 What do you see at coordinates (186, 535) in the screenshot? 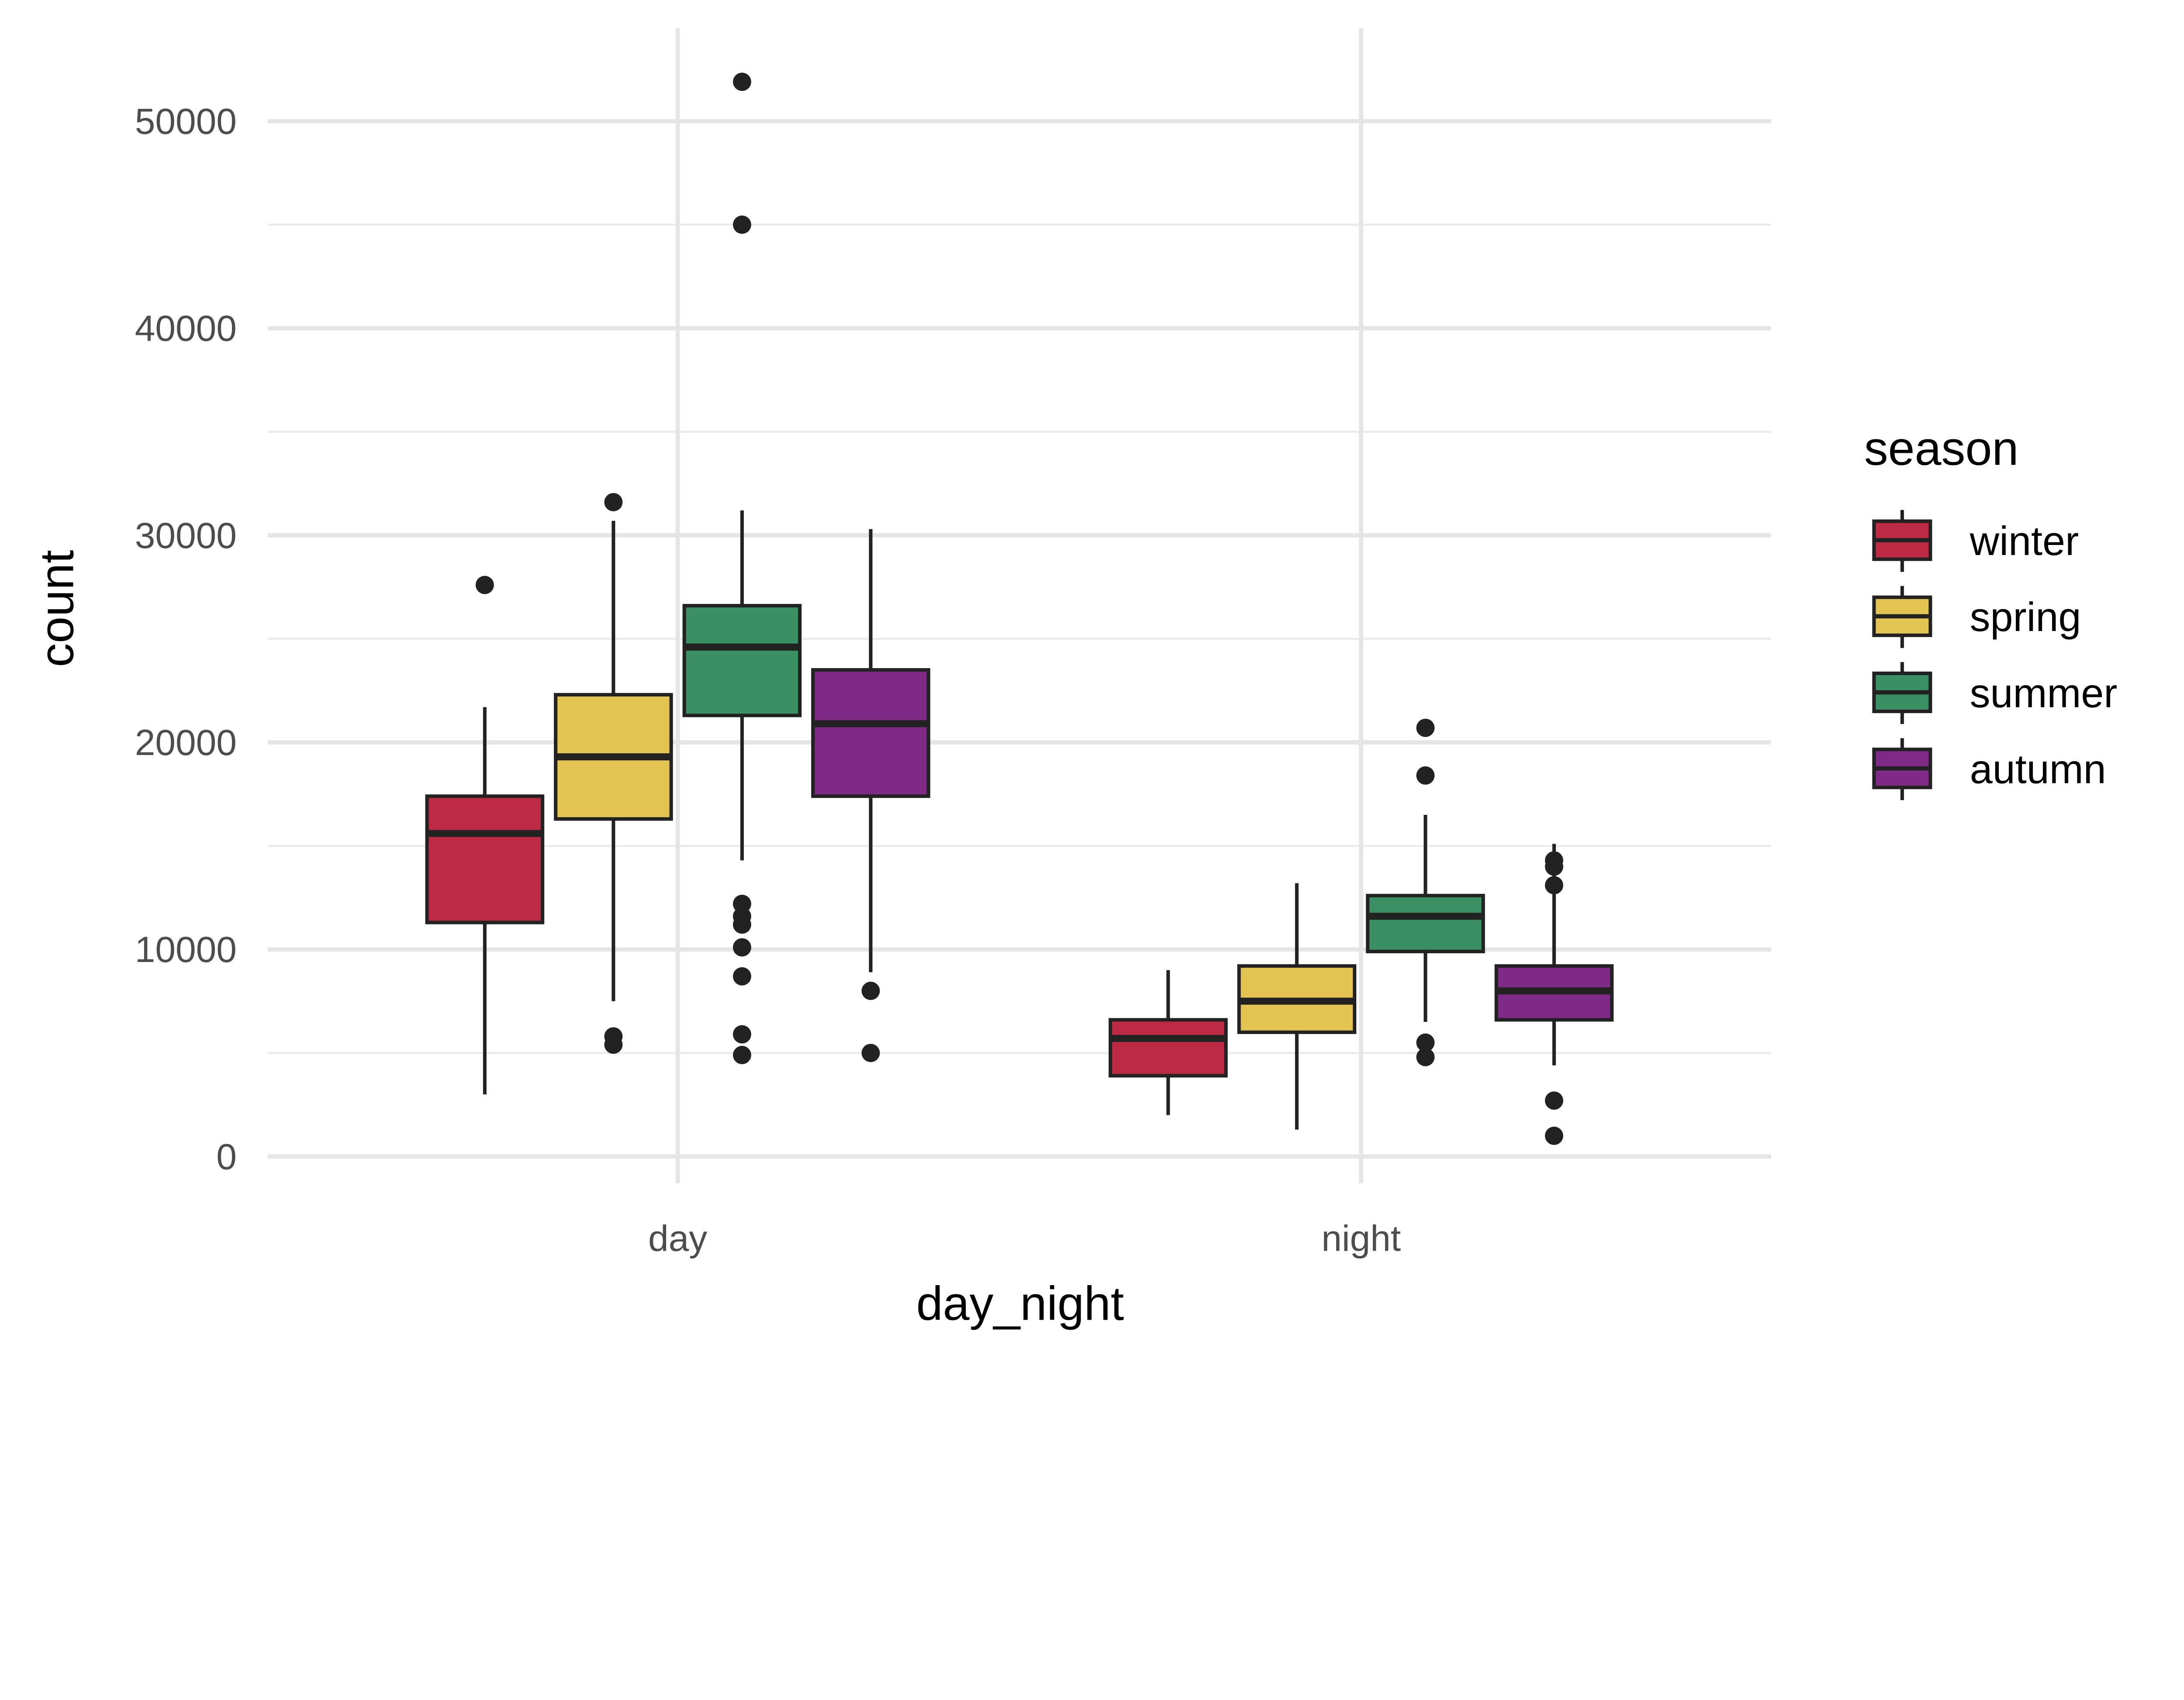
I see `y-tick-label: 30000` at bounding box center [186, 535].